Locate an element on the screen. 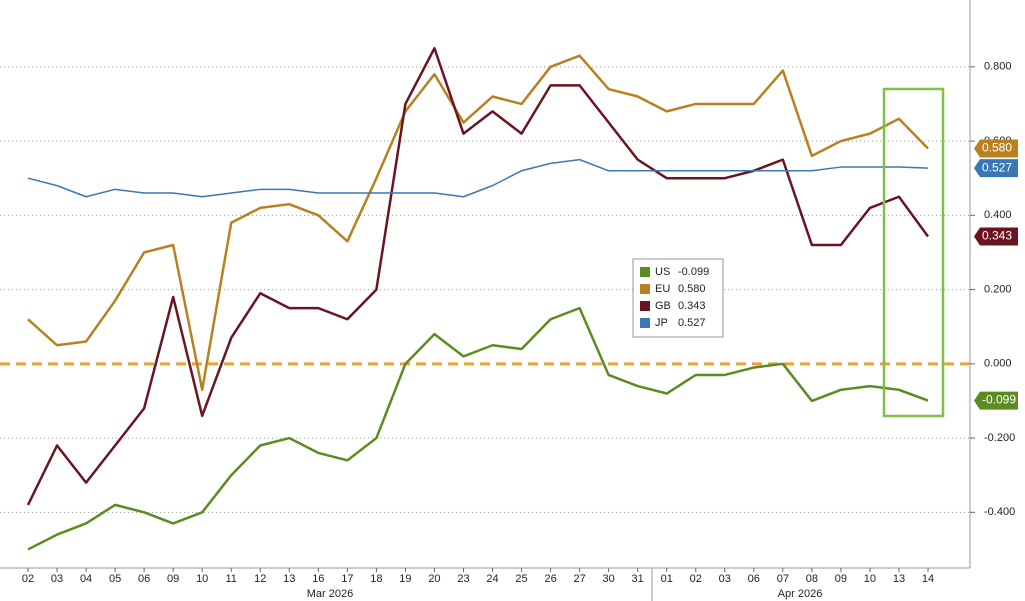  legend-value: 0.527 is located at coordinates (692, 323).